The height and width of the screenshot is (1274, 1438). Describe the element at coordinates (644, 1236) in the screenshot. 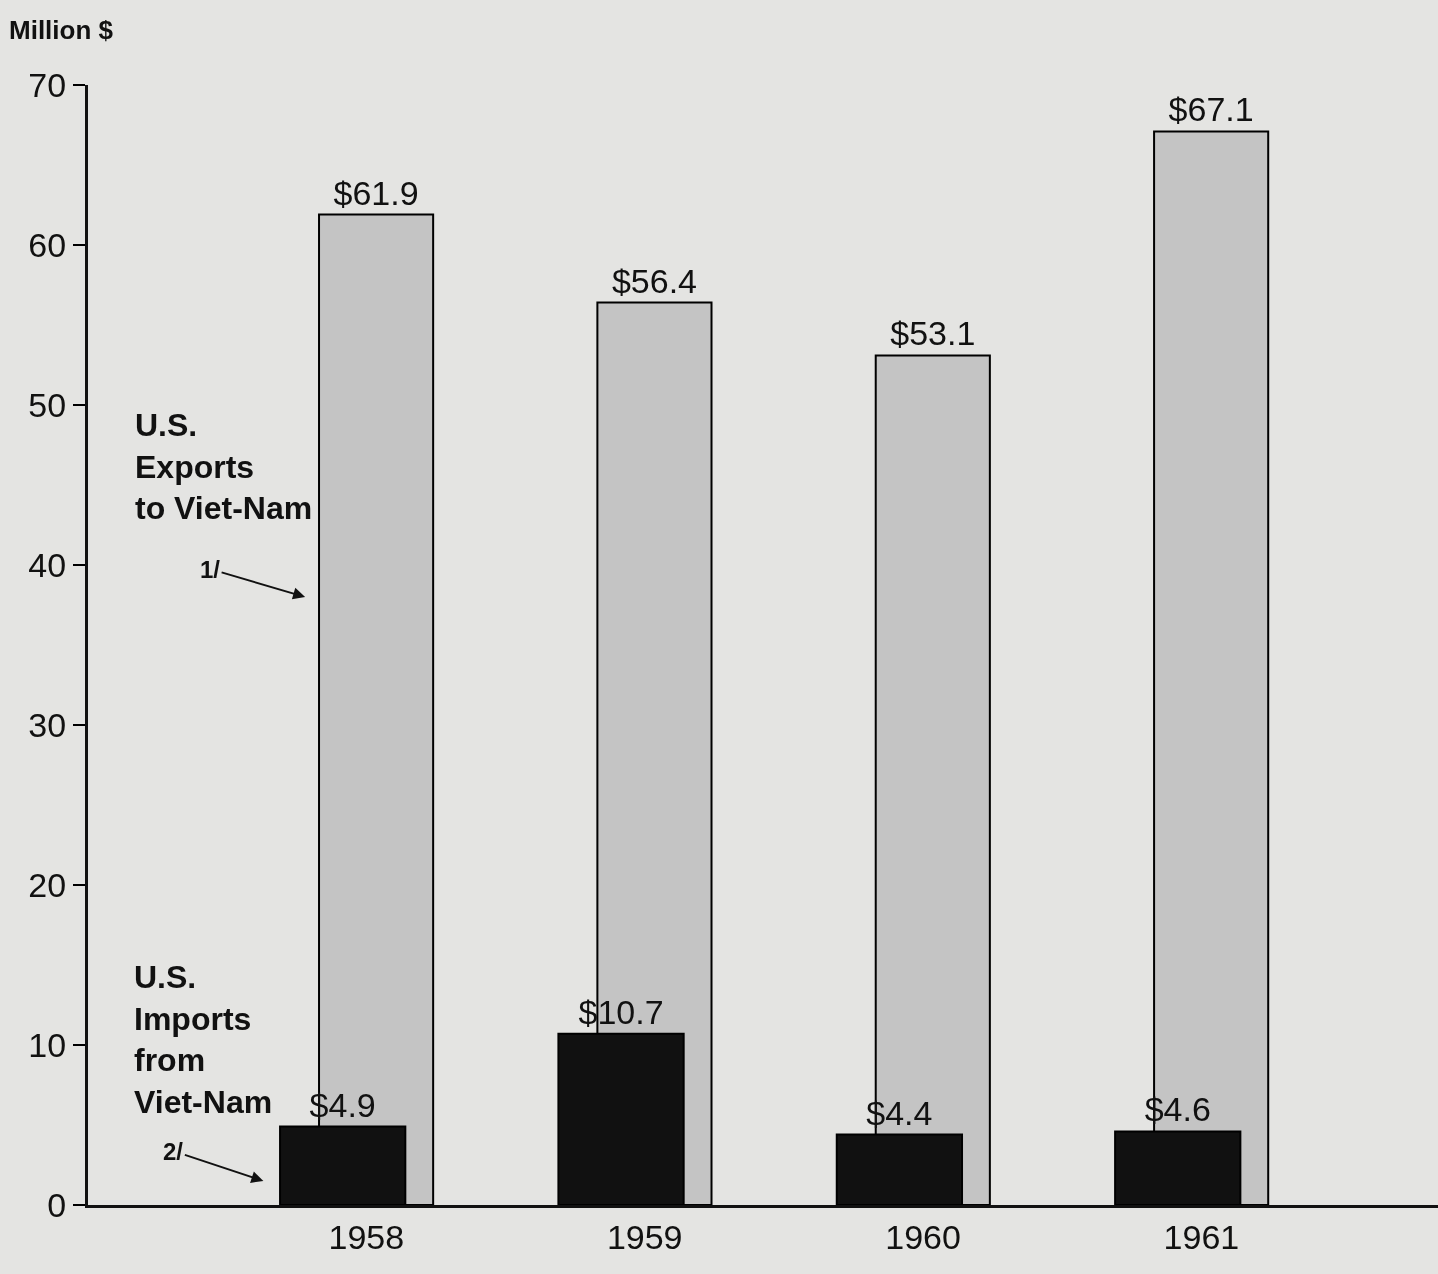

I see `x-tick-label: 1959` at that location.